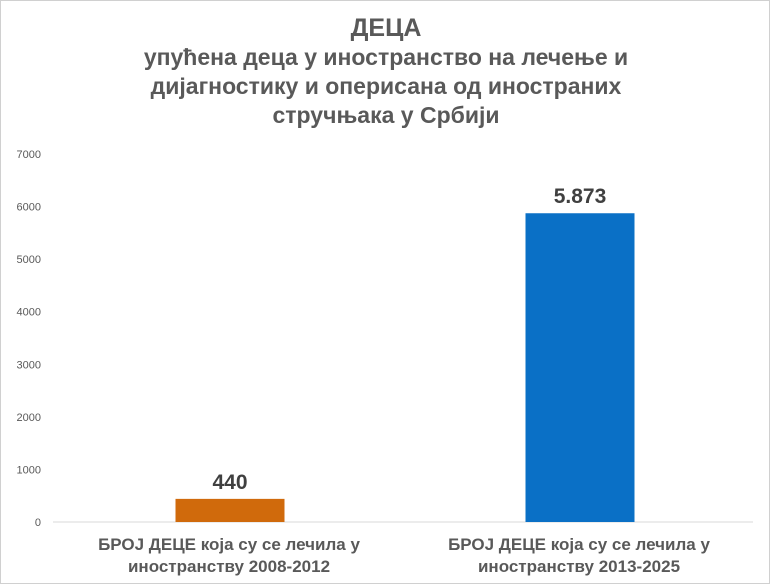 Image resolution: width=770 pixels, height=584 pixels. What do you see at coordinates (29, 208) in the screenshot?
I see `y-tick-label: 6000` at bounding box center [29, 208].